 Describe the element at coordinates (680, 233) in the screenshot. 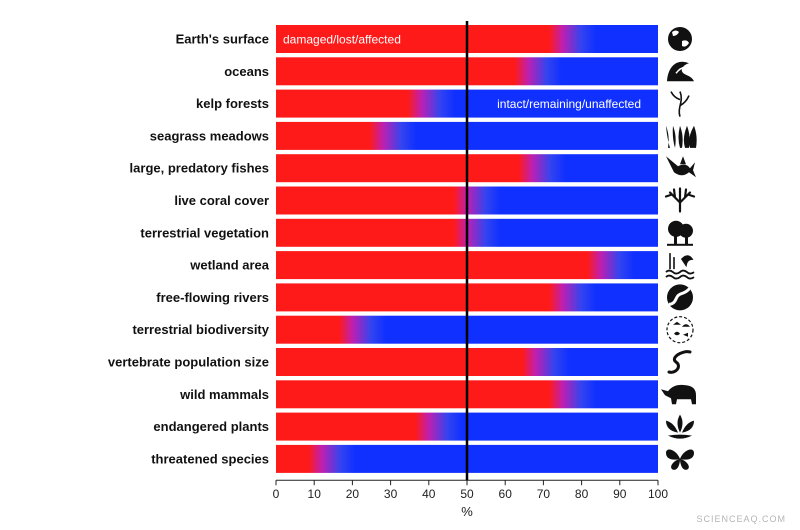

I see `tree-icon` at that location.